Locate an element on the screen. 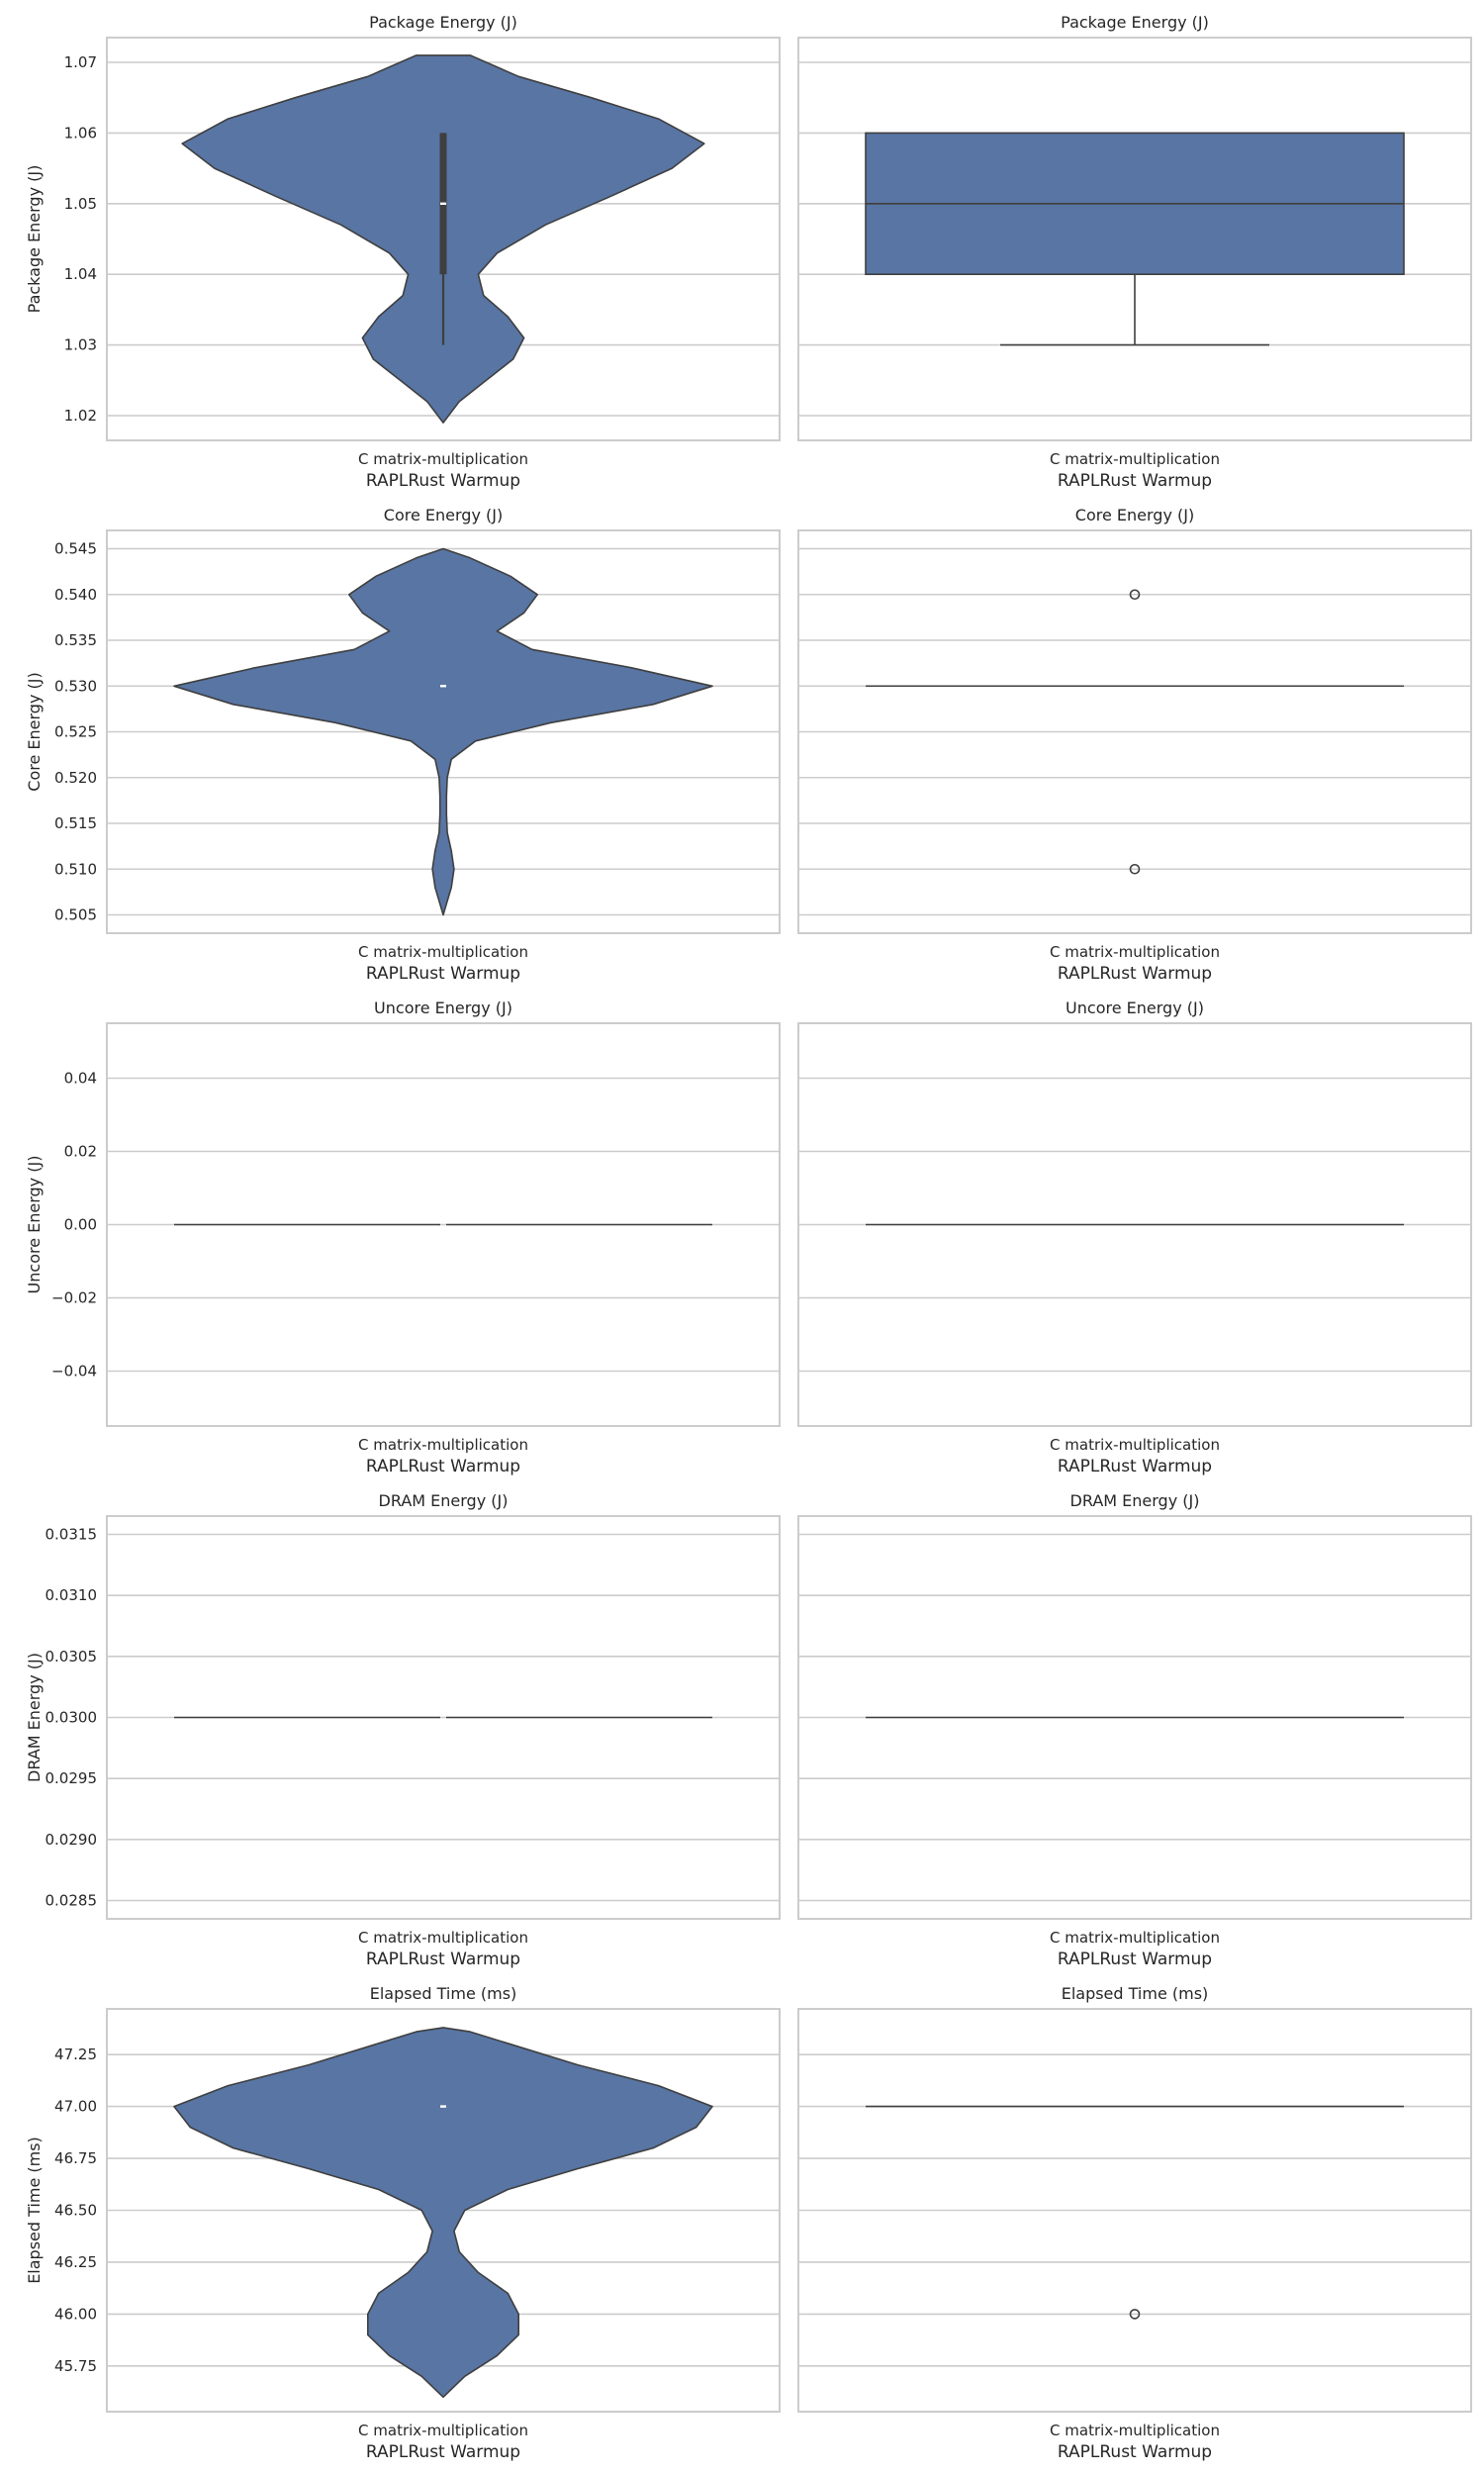  panel-2-frame is located at coordinates (443, 732).